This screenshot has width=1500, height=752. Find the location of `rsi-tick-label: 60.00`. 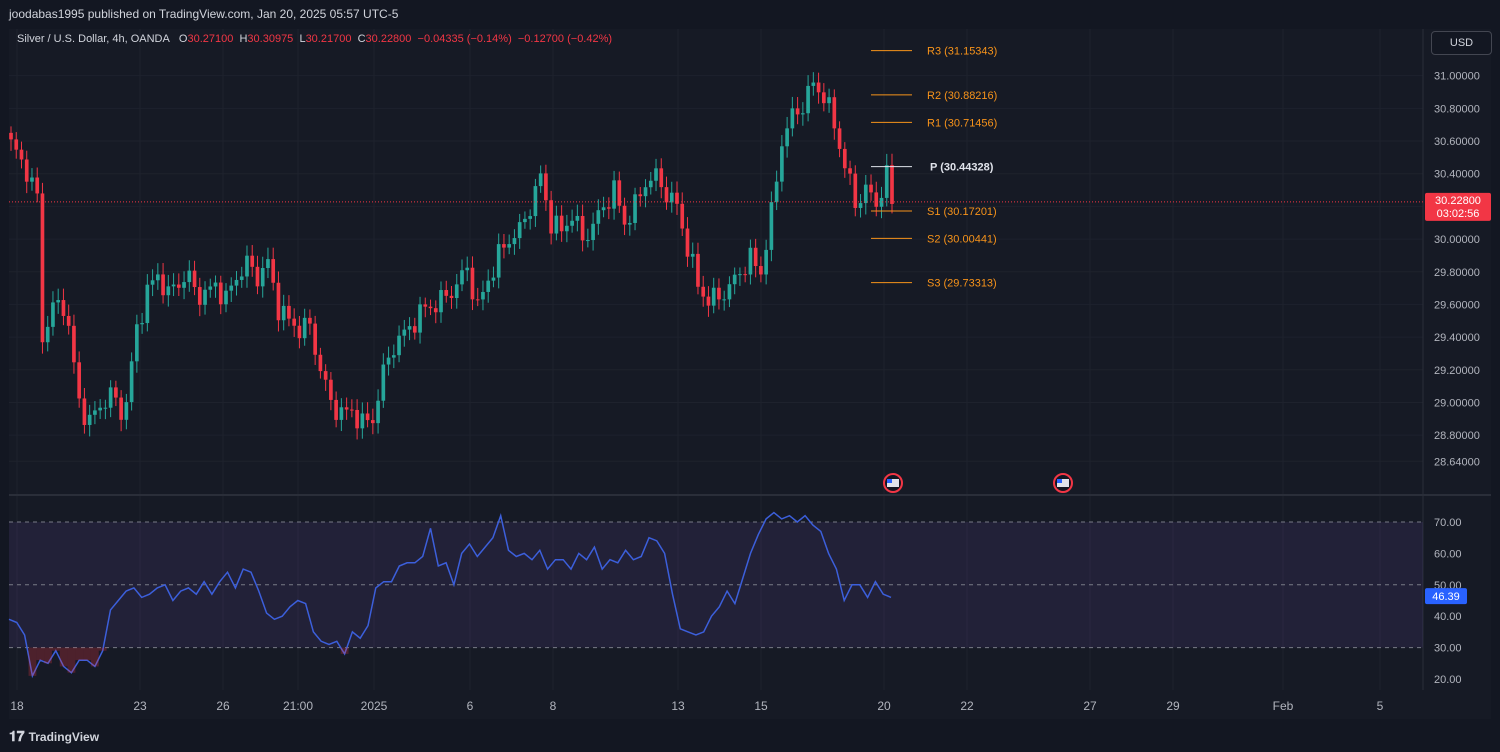

rsi-tick-label: 60.00 is located at coordinates (1448, 554).